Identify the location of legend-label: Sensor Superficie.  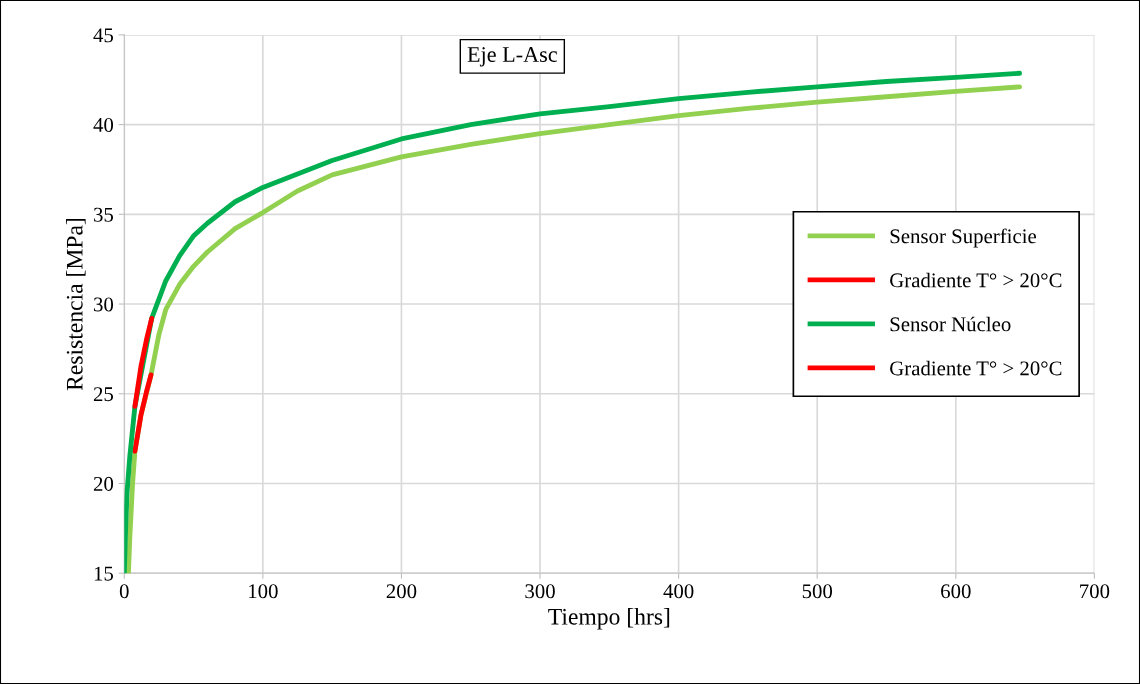
(963, 238).